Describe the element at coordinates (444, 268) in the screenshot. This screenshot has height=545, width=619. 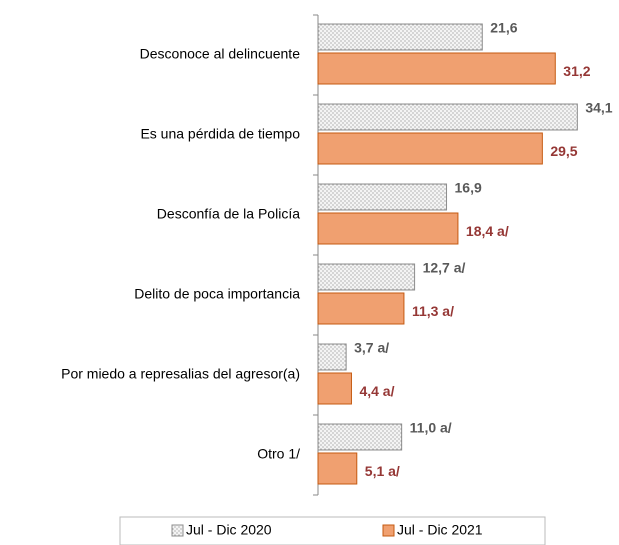
I see `value-label: 12,7 a/` at that location.